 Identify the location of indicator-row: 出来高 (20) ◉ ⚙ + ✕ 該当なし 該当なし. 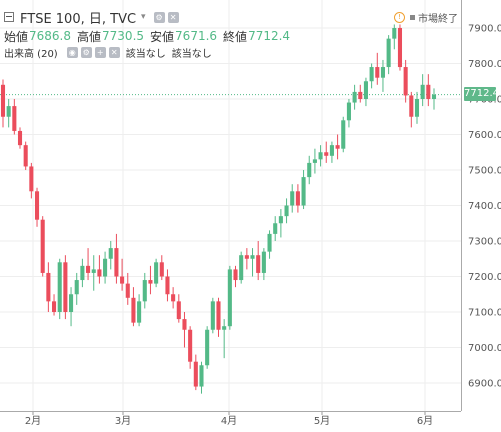
(108, 52).